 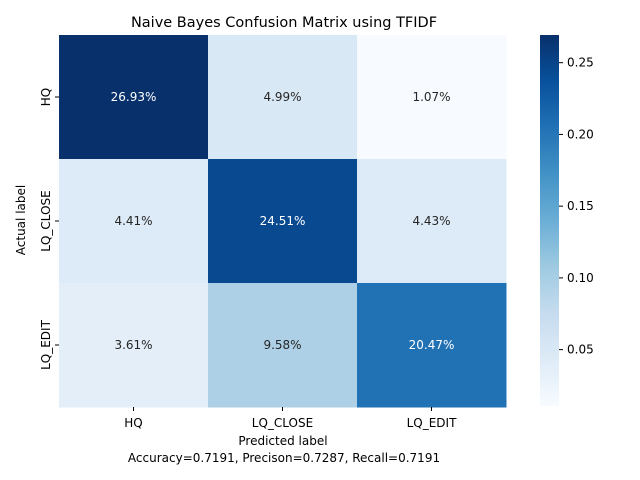 What do you see at coordinates (284, 23) in the screenshot?
I see `chart-title: Naive Bayes Confusion Matrix using TFIDF` at bounding box center [284, 23].